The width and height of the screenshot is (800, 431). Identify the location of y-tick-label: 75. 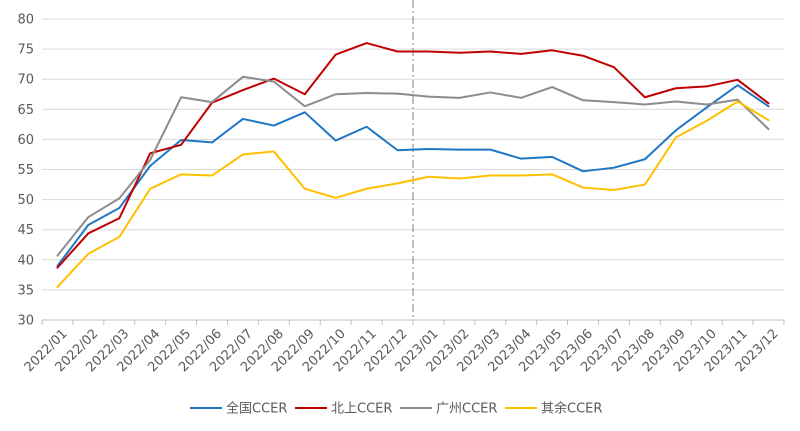
(25, 50).